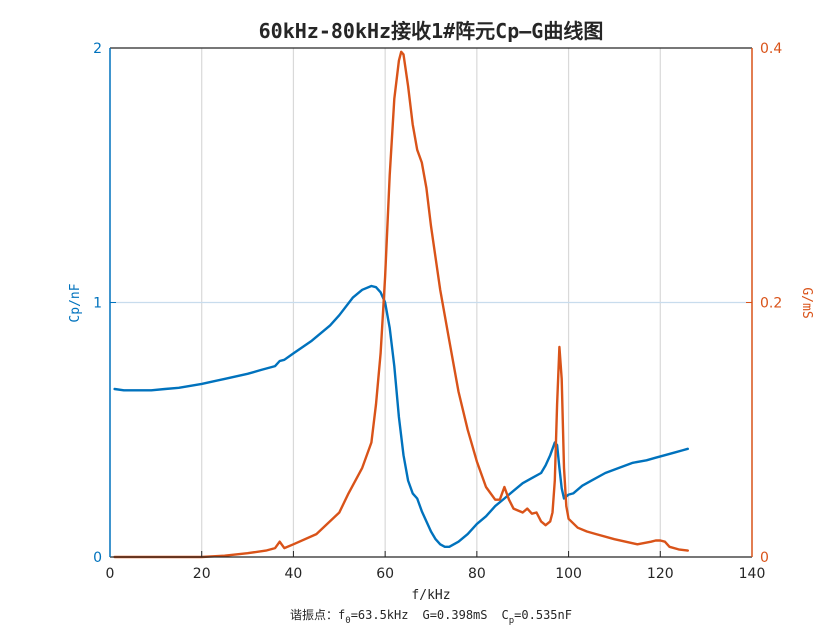 Image resolution: width=836 pixels, height=628 pixels. What do you see at coordinates (430, 595) in the screenshot?
I see `x-axis-label: f/kHz` at bounding box center [430, 595].